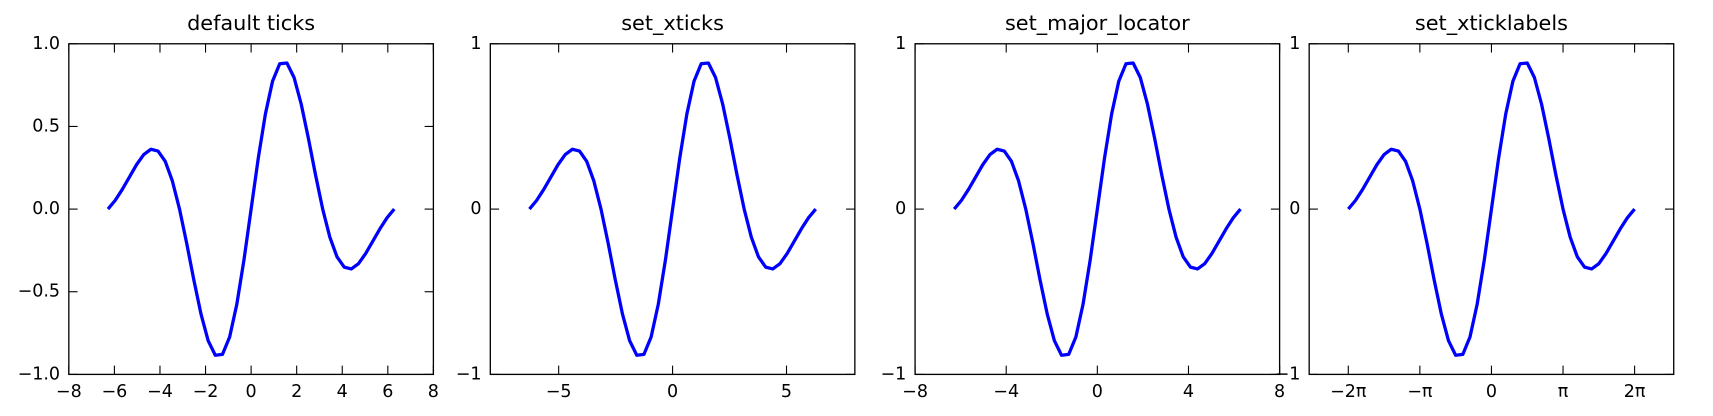  I want to click on y-tick-label: 0.5, so click(46, 126).